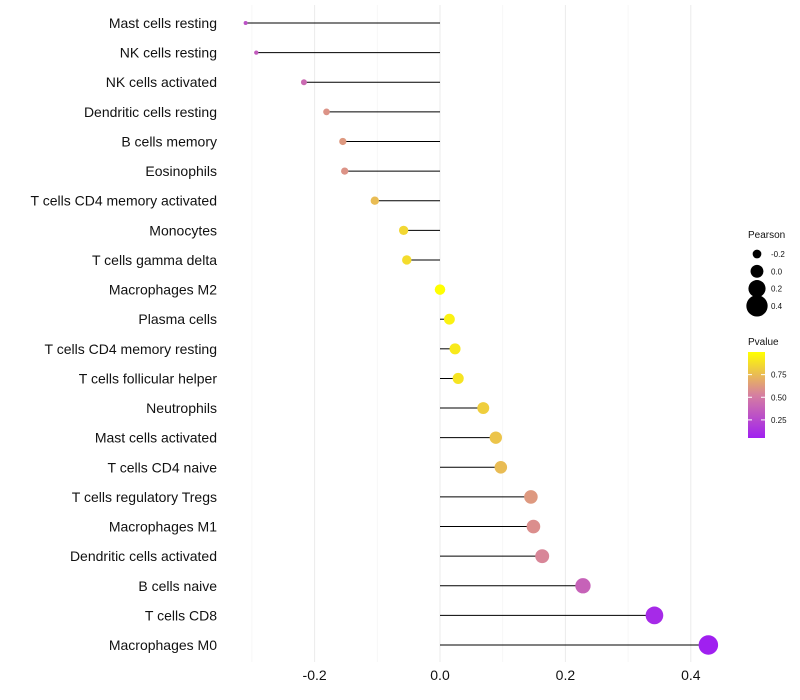  Describe the element at coordinates (150, 112) in the screenshot. I see `category-label: Dendritic cells resting` at that location.